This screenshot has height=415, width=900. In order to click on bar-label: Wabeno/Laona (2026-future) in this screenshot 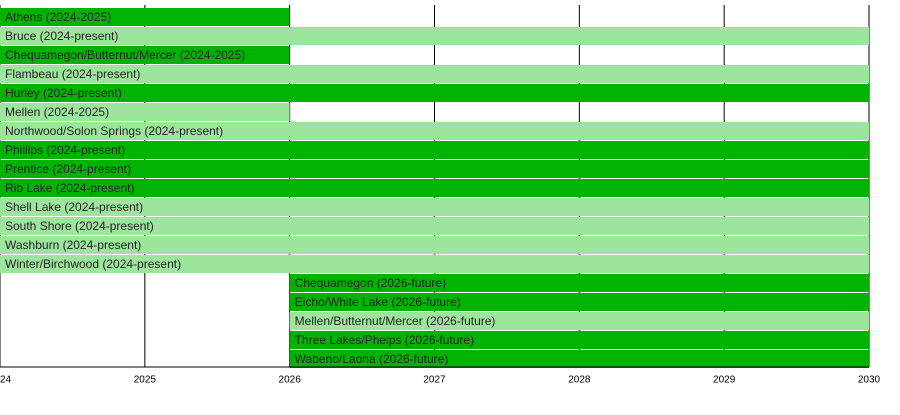, I will do `click(372, 359)`.